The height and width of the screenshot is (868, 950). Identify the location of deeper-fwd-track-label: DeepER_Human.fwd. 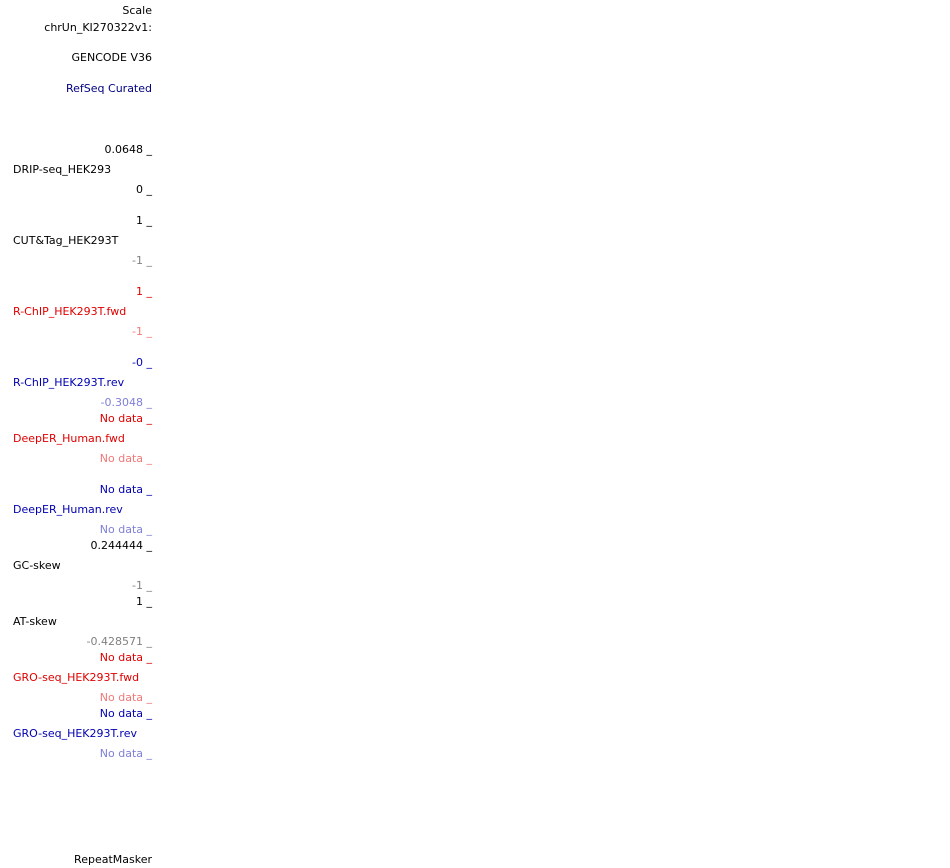
(69, 438).